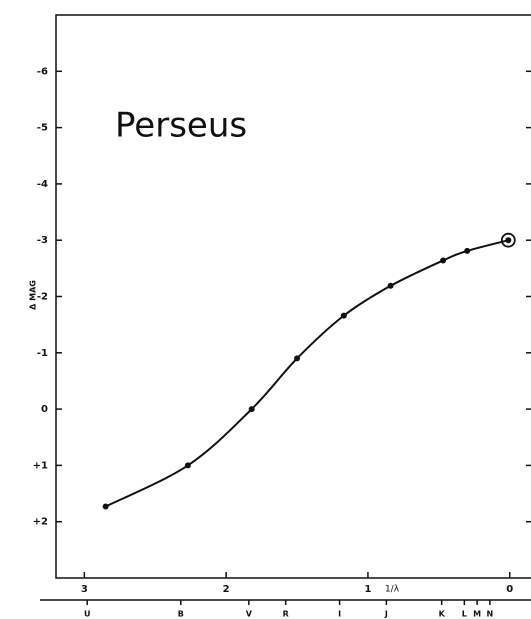 The image size is (531, 619). Describe the element at coordinates (464, 614) in the screenshot. I see `band-label: L` at that location.